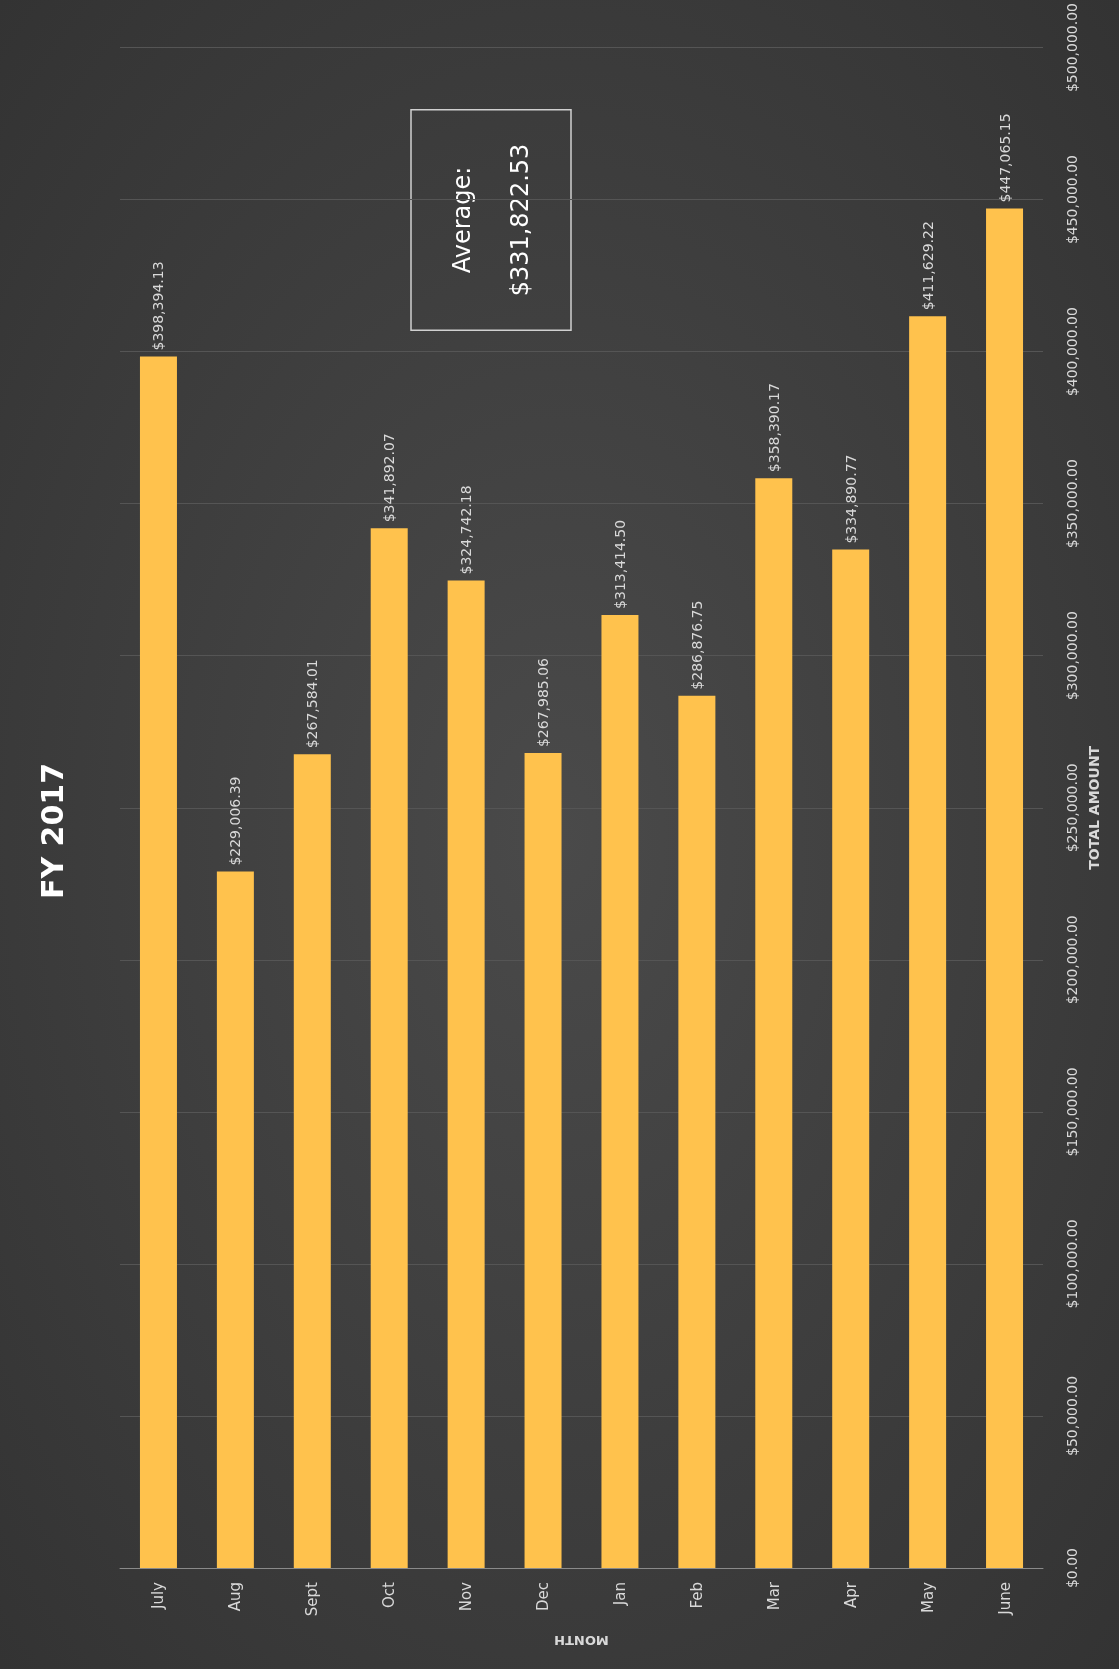 This screenshot has height=1669, width=1119. I want to click on y-tick-label: $350,000.00, so click(1072, 504).